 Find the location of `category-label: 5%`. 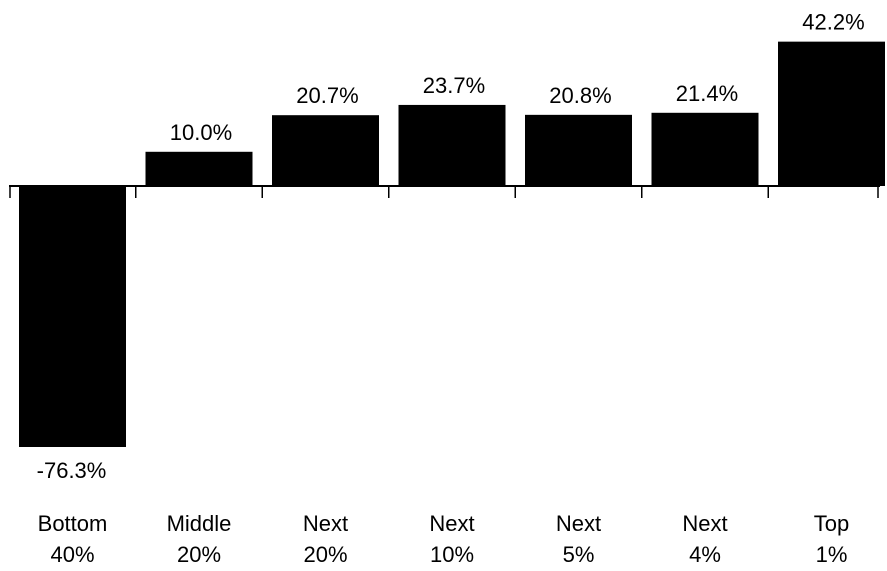

category-label: 5% is located at coordinates (579, 554).